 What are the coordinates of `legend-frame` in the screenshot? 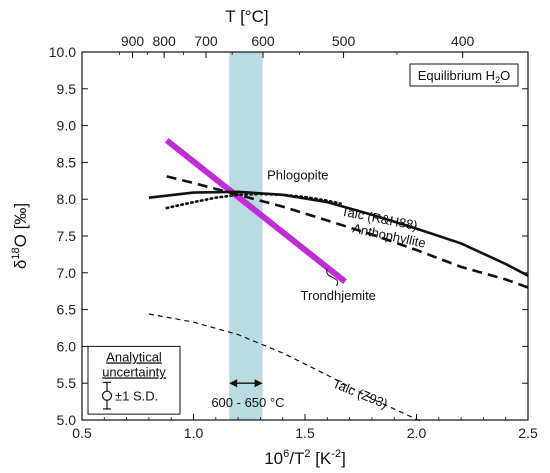 It's located at (464, 75).